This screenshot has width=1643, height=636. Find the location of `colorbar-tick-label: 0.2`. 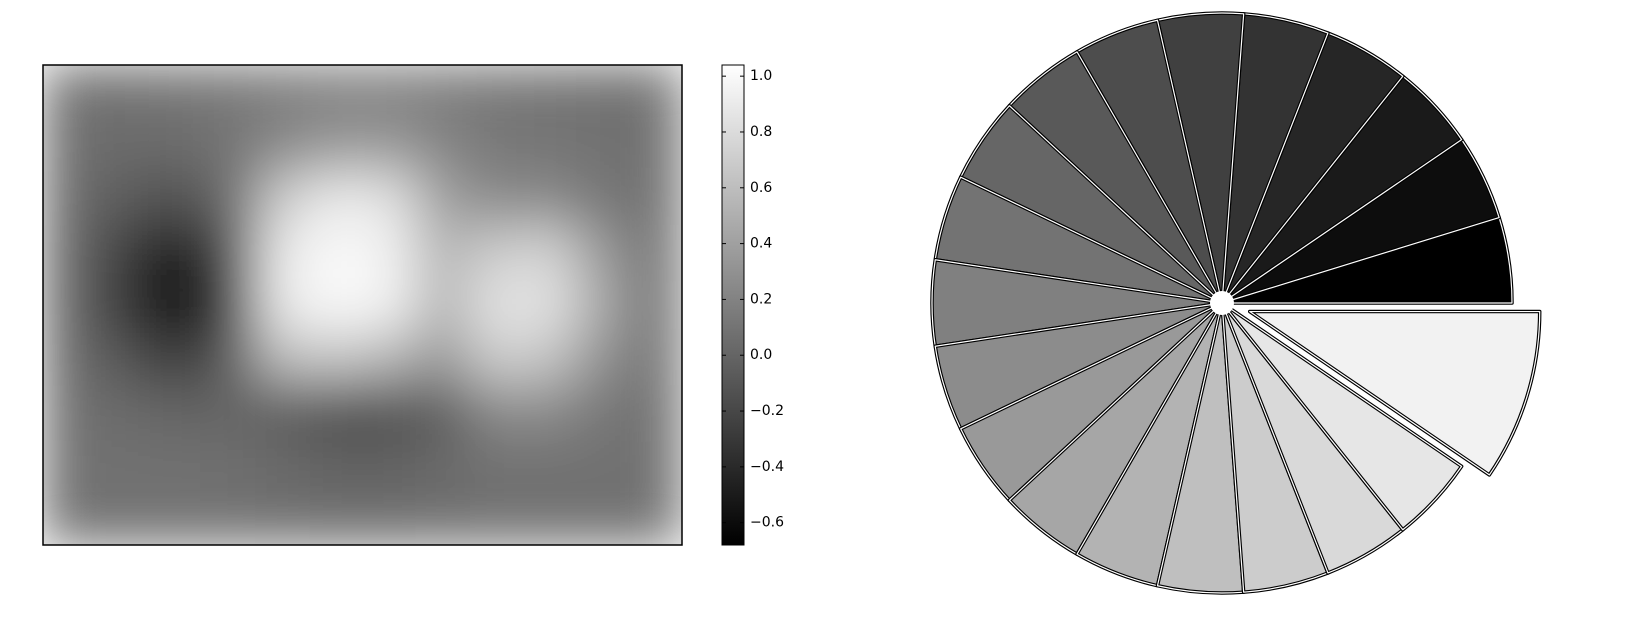

colorbar-tick-label: 0.2 is located at coordinates (761, 299).